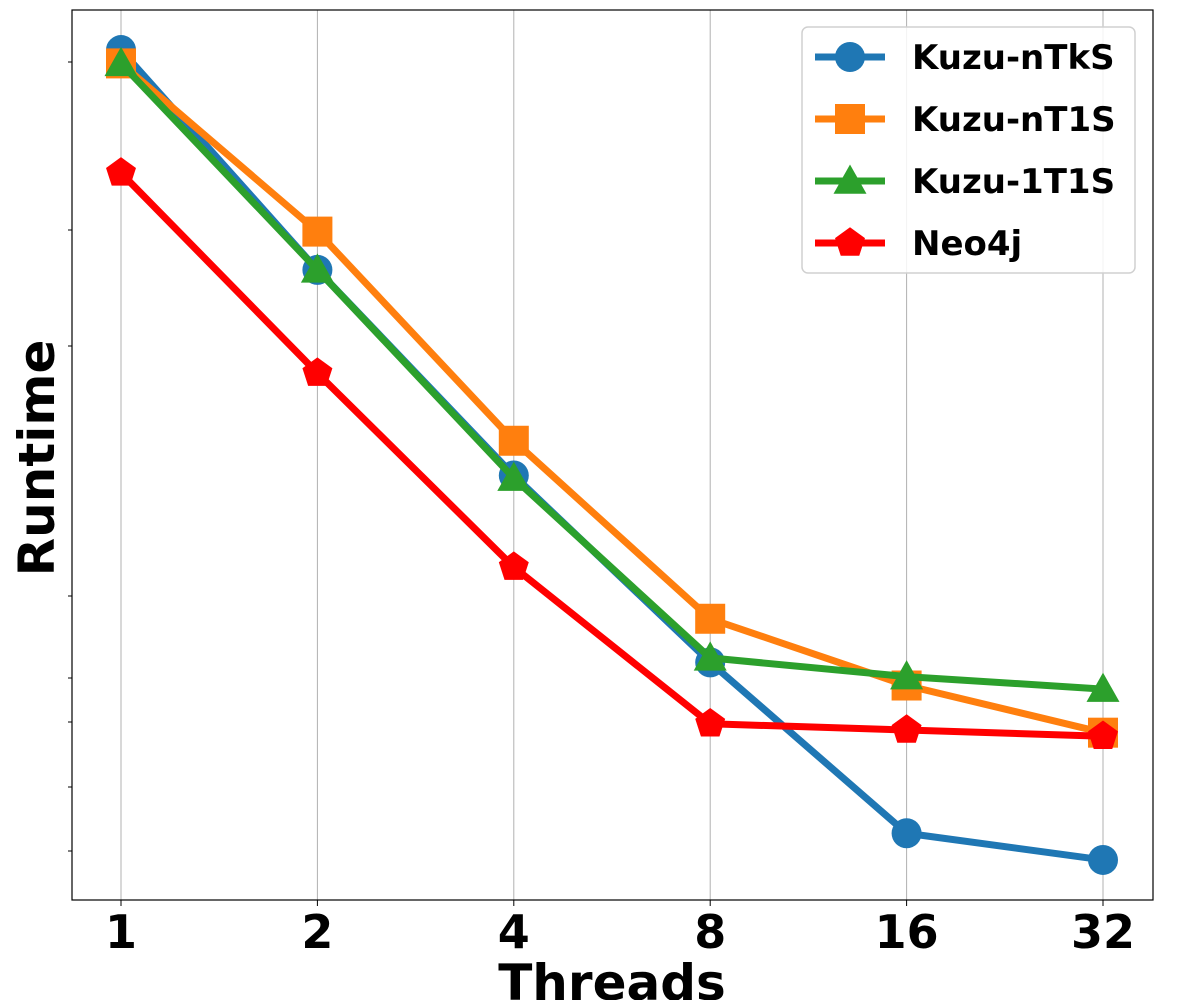 Image resolution: width=1200 pixels, height=1000 pixels. Describe the element at coordinates (1103, 932) in the screenshot. I see `x-tick-label: 32` at that location.